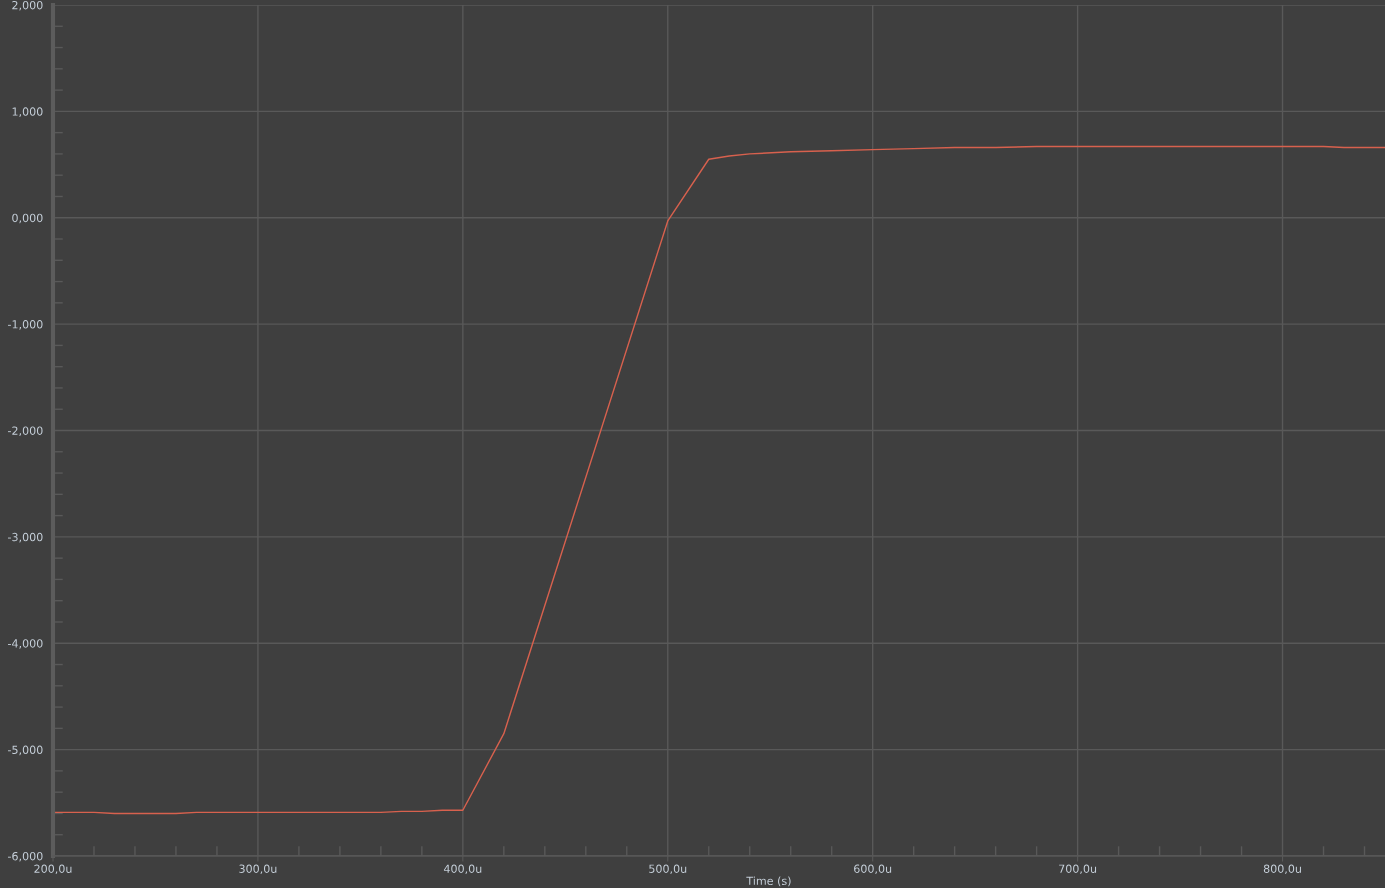 This screenshot has height=888, width=1385. What do you see at coordinates (27, 218) in the screenshot?
I see `y-tick-label: 0,000` at bounding box center [27, 218].